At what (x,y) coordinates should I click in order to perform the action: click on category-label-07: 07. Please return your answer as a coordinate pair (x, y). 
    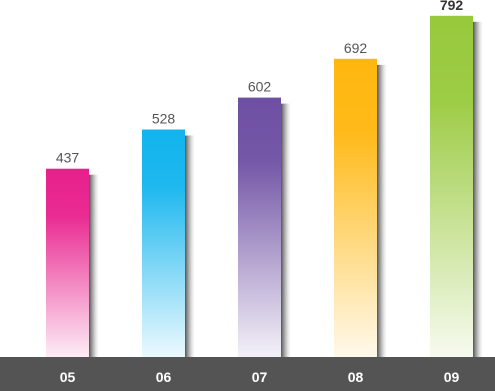
    Looking at the image, I should click on (260, 377).